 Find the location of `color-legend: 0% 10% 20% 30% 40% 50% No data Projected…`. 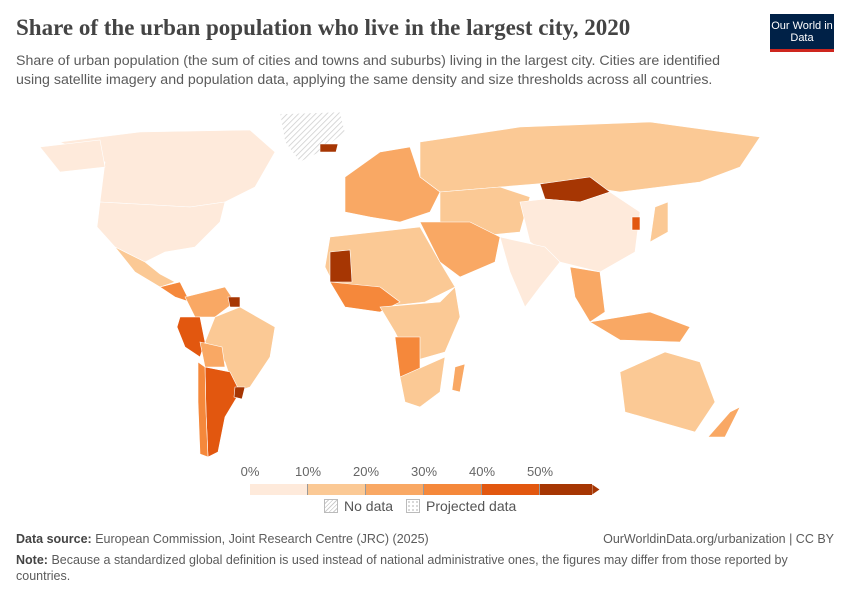

color-legend: 0% 10% 20% 30% 40% 50% No data Projected… is located at coordinates (425, 494).